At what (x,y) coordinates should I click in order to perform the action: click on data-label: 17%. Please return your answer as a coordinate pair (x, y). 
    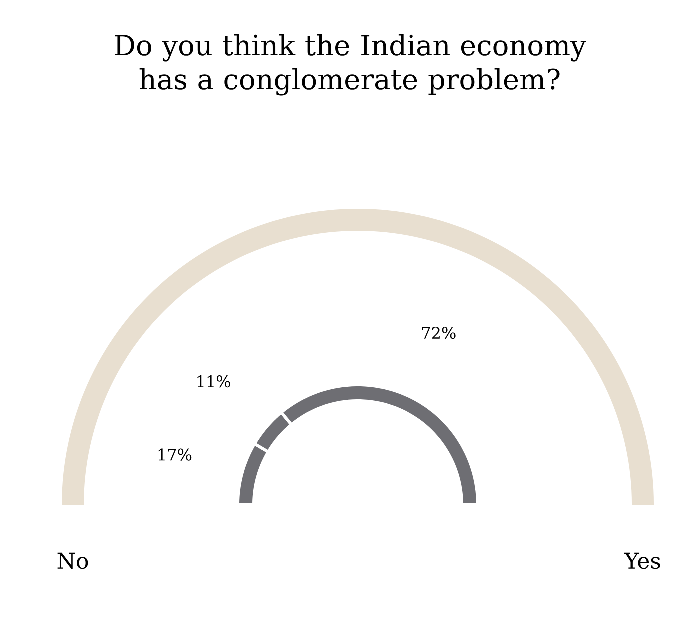
    Looking at the image, I should click on (175, 454).